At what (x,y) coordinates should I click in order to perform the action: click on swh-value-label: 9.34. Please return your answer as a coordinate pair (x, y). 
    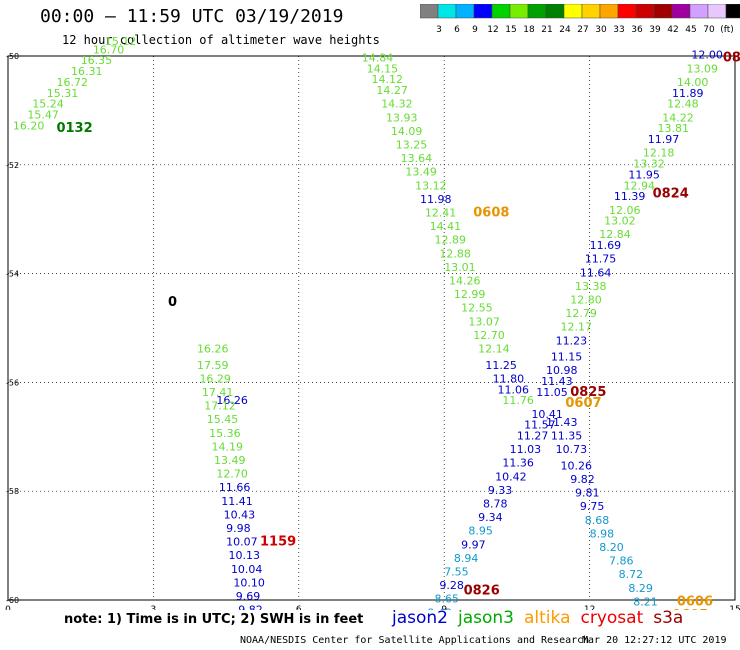
    Looking at the image, I should click on (490, 517).